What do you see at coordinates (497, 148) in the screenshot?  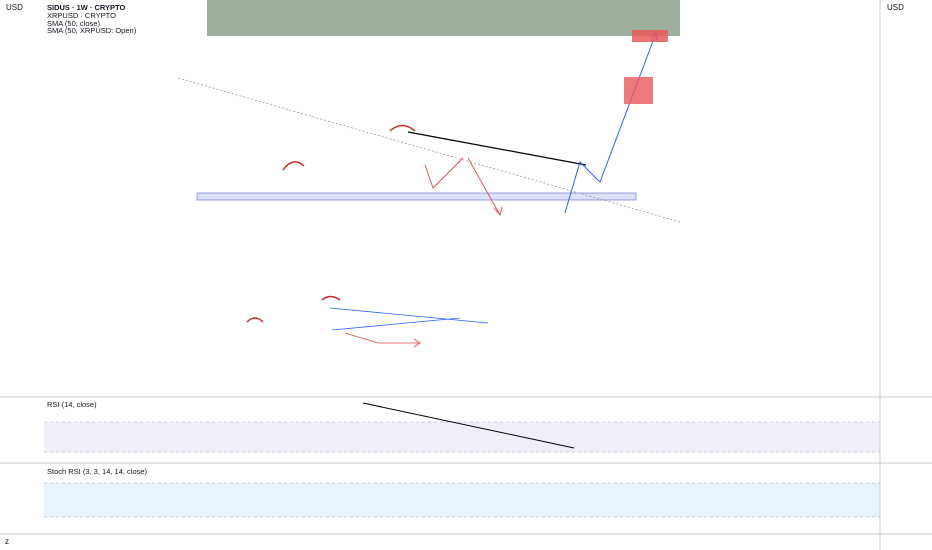 I see `trendline` at bounding box center [497, 148].